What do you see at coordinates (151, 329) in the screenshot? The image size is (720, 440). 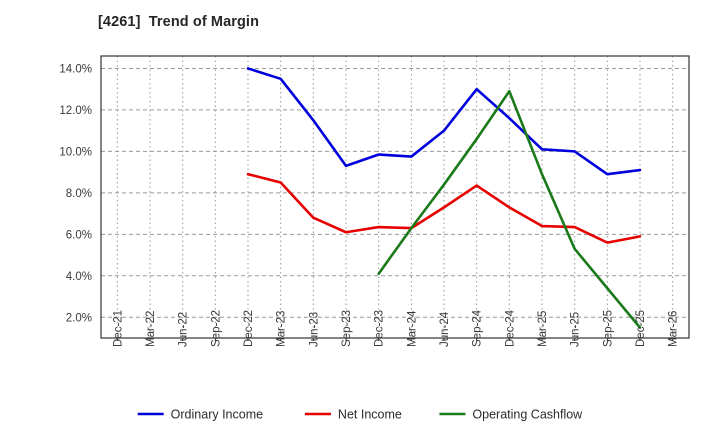 I see `x-axis-tick-label: Mar-22` at bounding box center [151, 329].